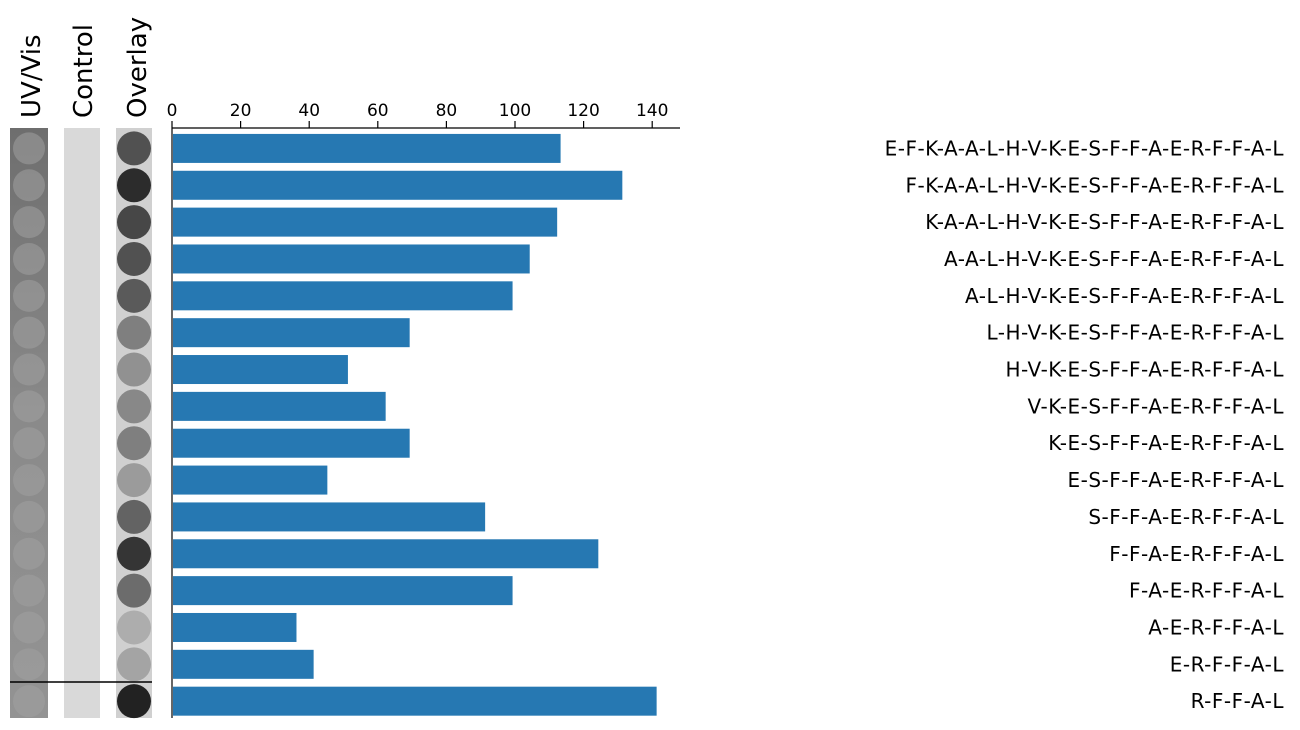 The width and height of the screenshot is (1300, 730). I want to click on control-strip, so click(82, 423).